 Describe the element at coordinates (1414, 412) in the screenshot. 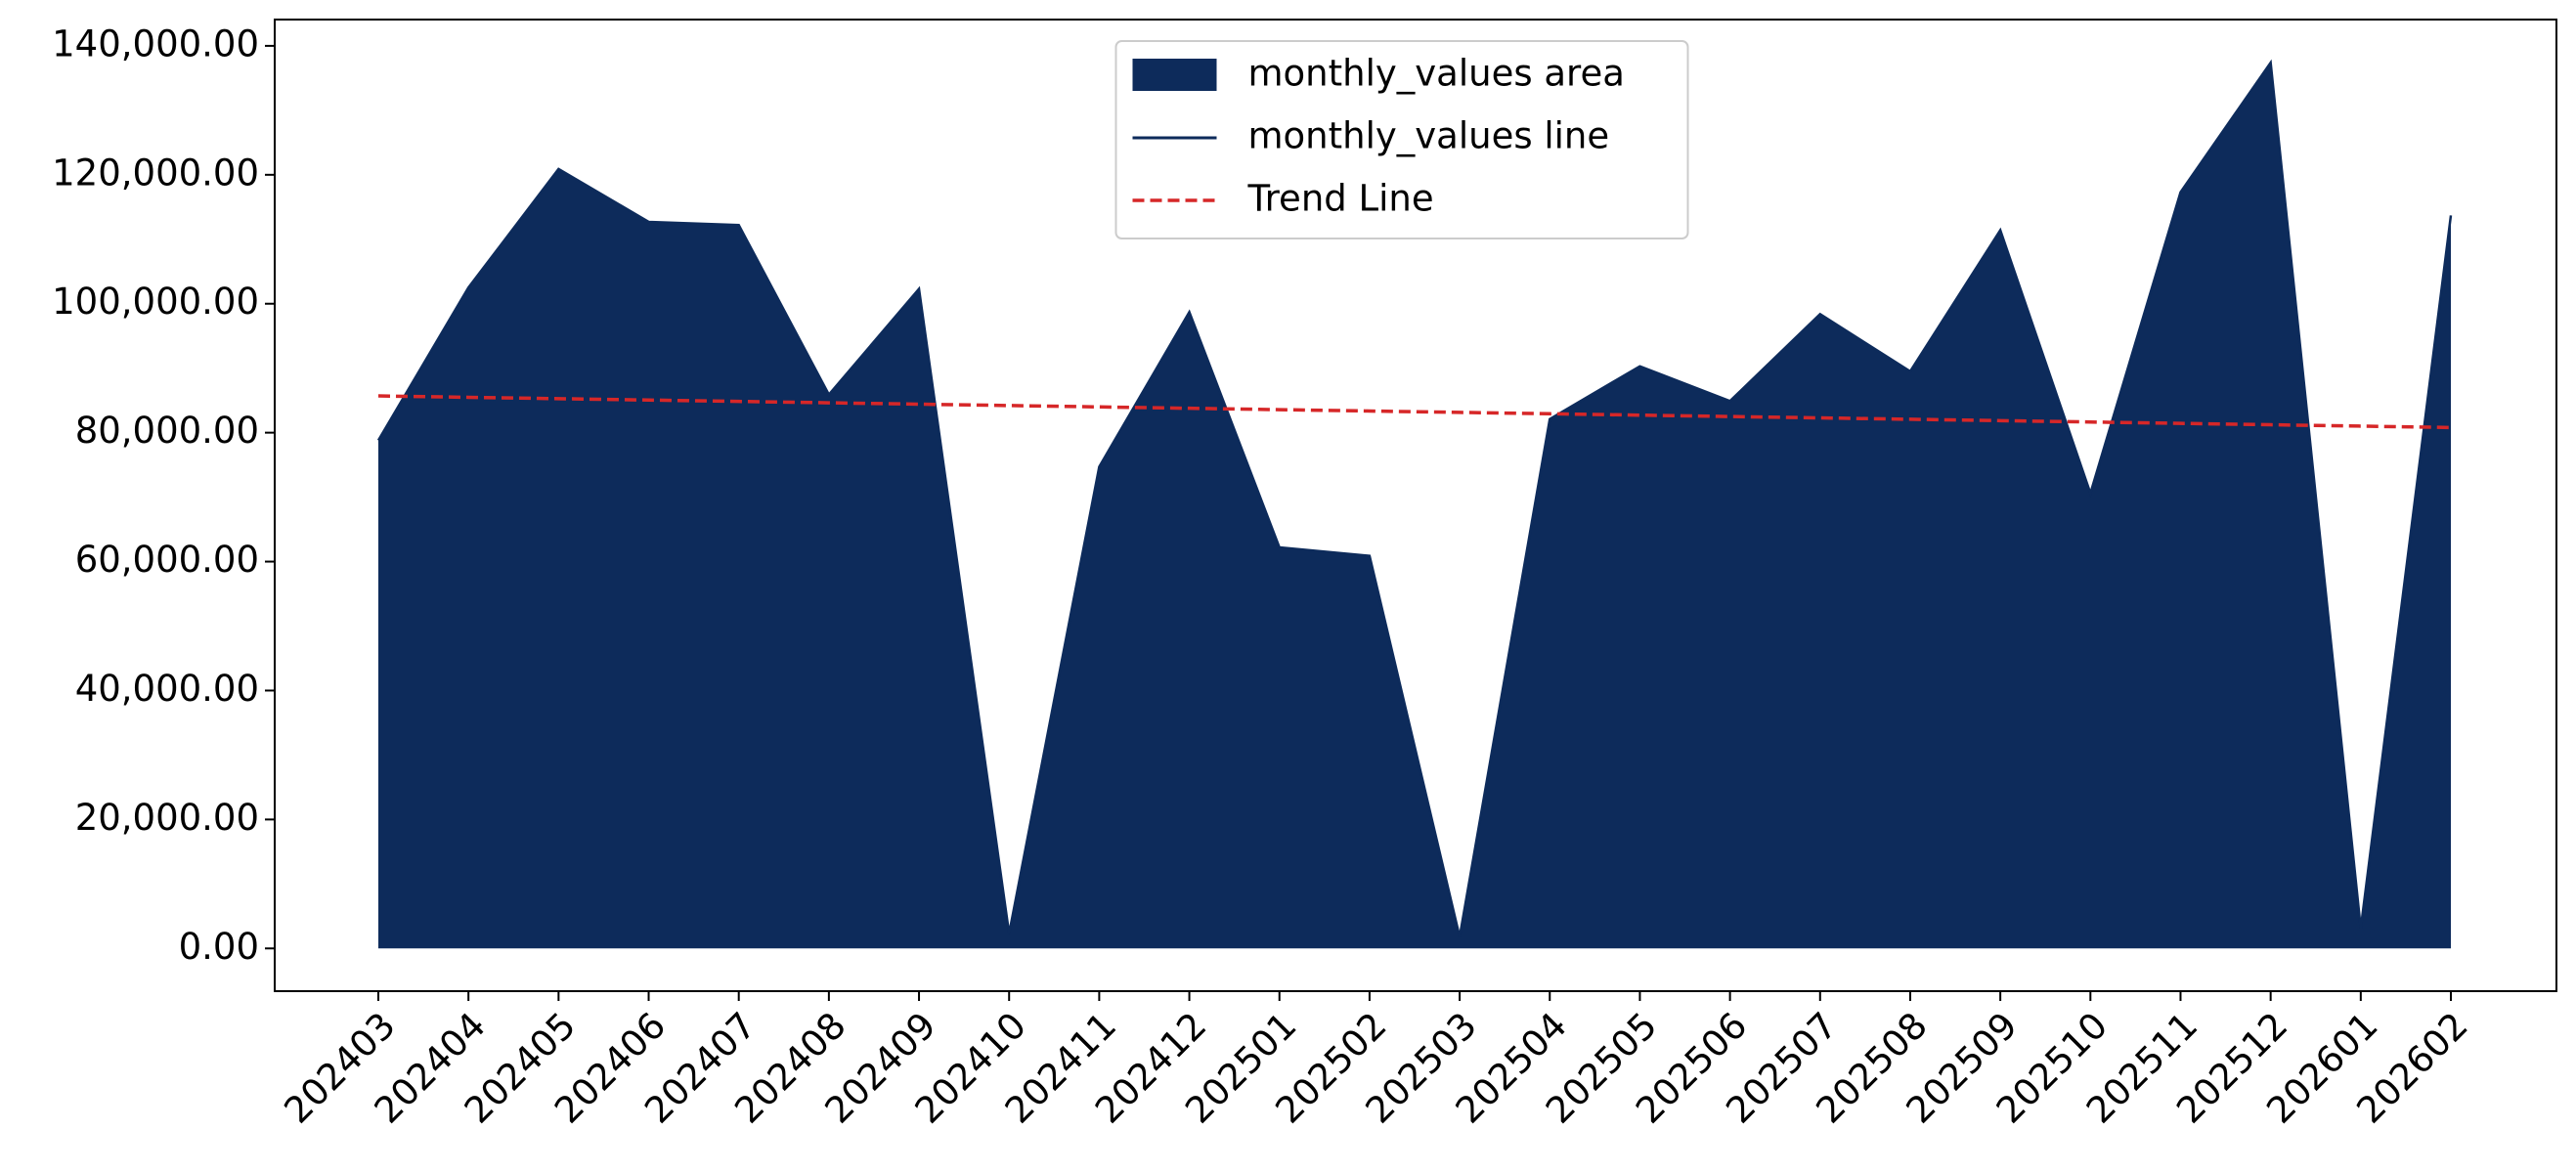

I see `trend-line` at that location.